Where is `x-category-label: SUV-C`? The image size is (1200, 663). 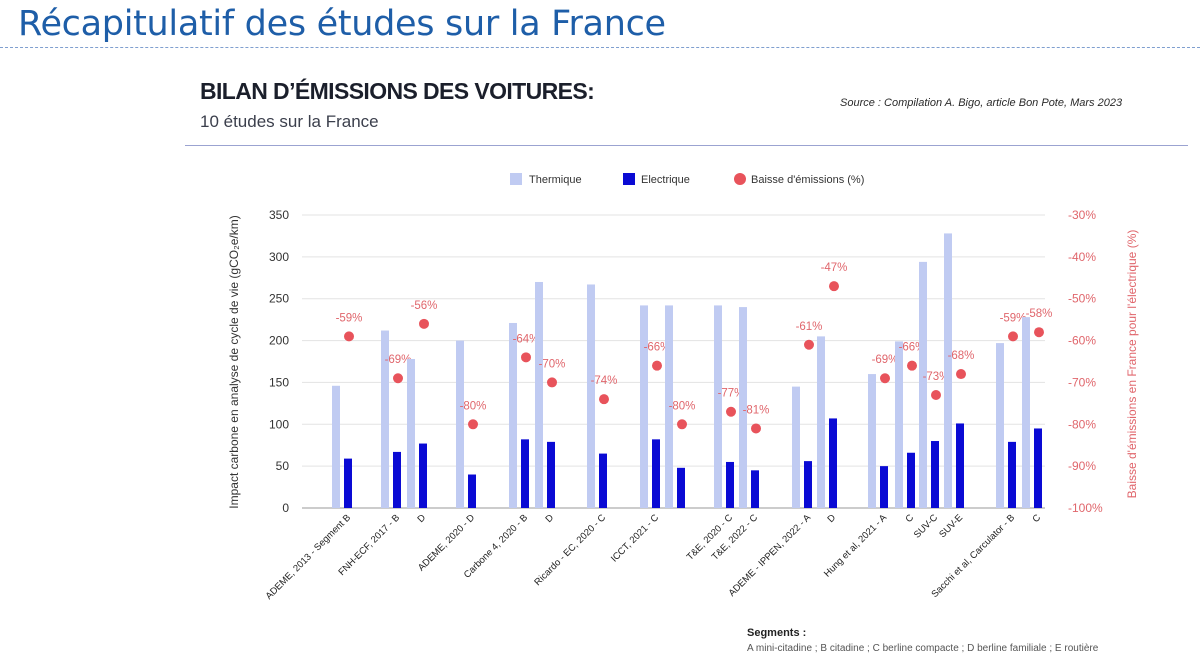
x-category-label: SUV-C is located at coordinates (926, 526).